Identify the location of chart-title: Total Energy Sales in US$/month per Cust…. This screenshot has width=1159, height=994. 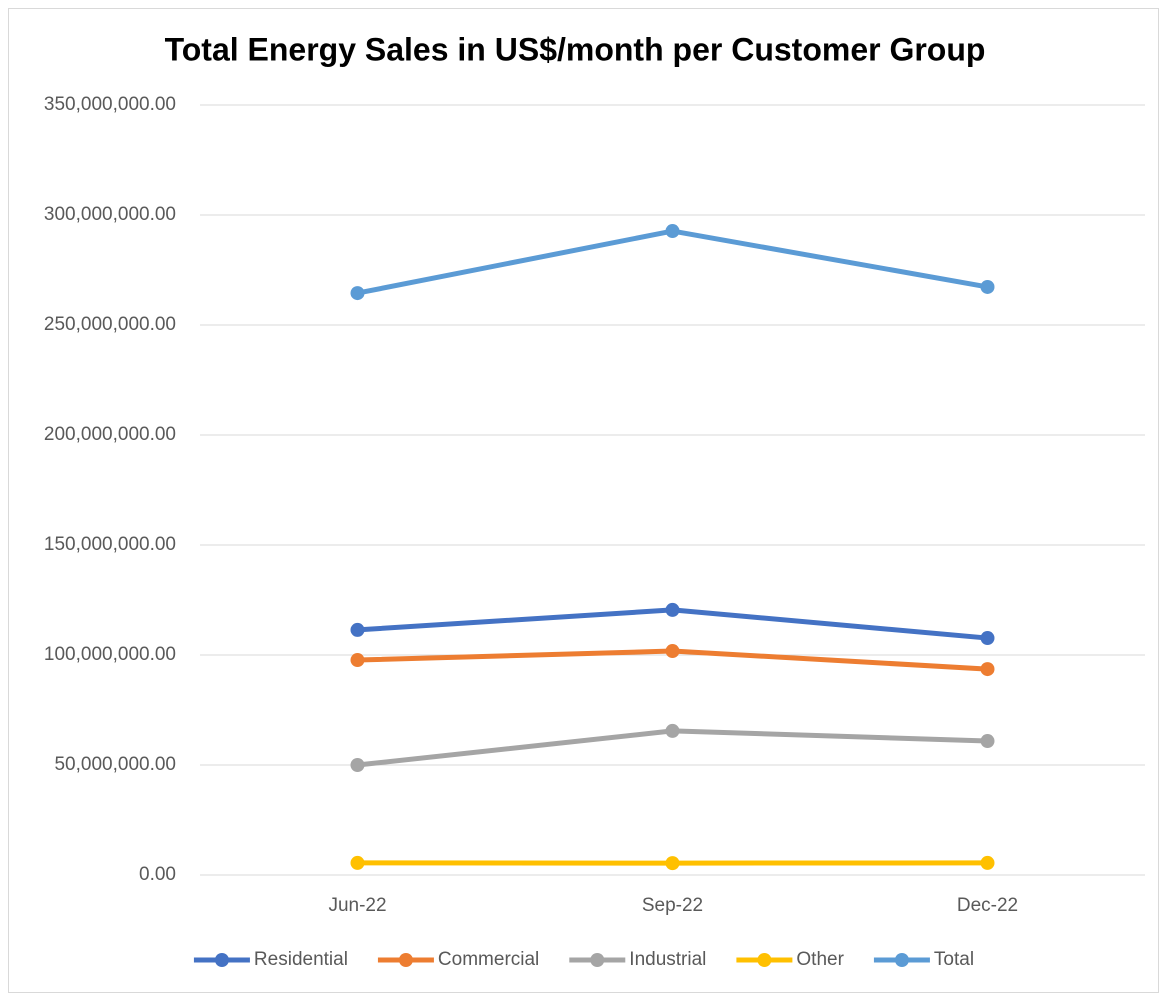
(575, 49).